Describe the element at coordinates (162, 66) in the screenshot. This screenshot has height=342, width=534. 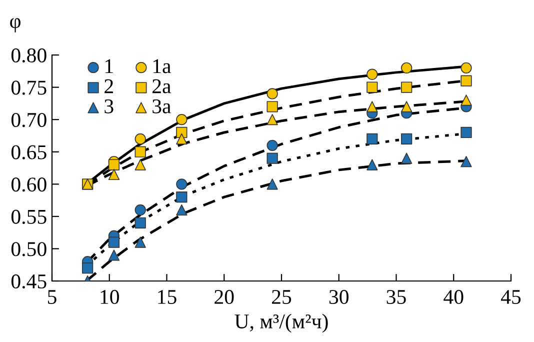
I see `legend-label: 1a` at that location.